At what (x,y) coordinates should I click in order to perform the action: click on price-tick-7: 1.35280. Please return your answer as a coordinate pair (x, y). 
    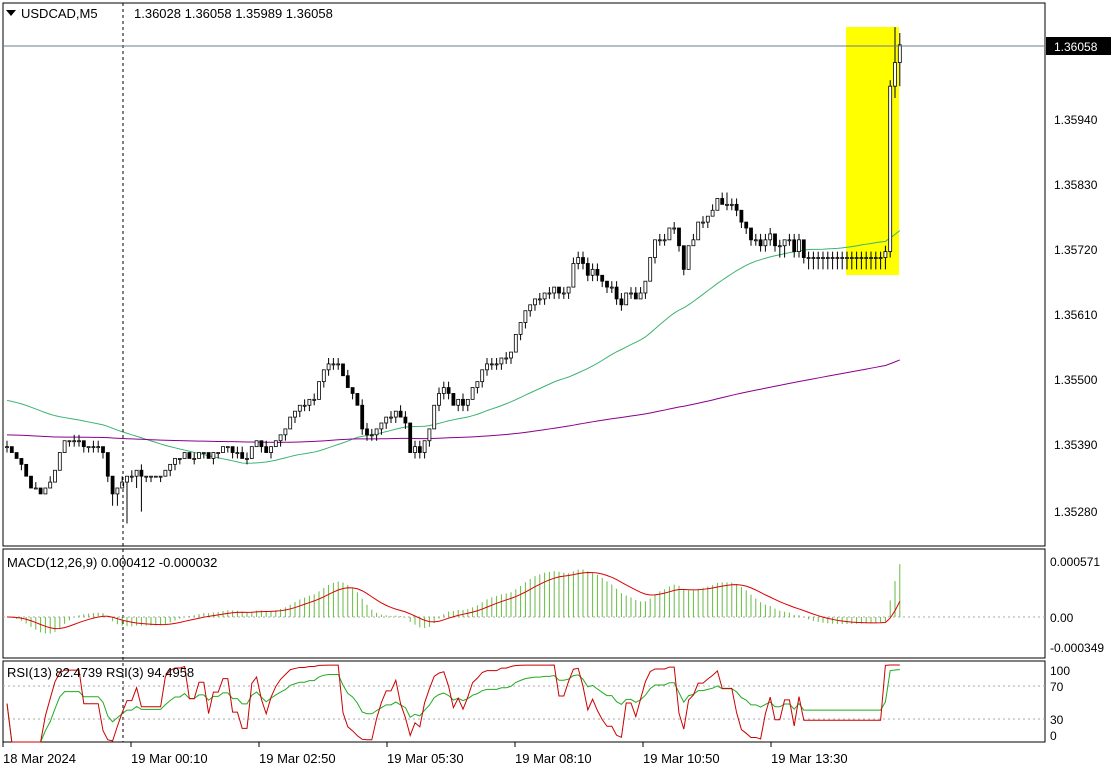
    Looking at the image, I should click on (1076, 512).